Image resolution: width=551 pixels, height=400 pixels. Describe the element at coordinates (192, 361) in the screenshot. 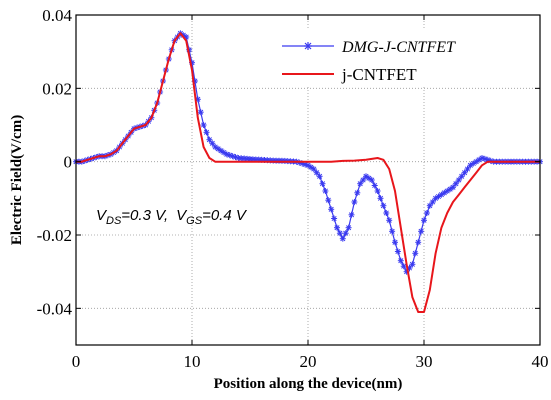

I see `x-tick-label: 10` at that location.